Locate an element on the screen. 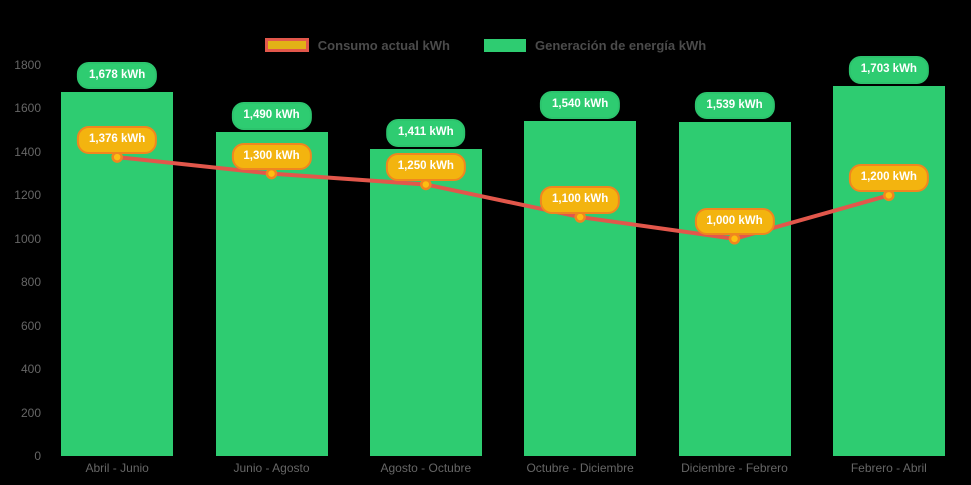  legend-label-consumo: Consumo actual kWh is located at coordinates (383, 45).